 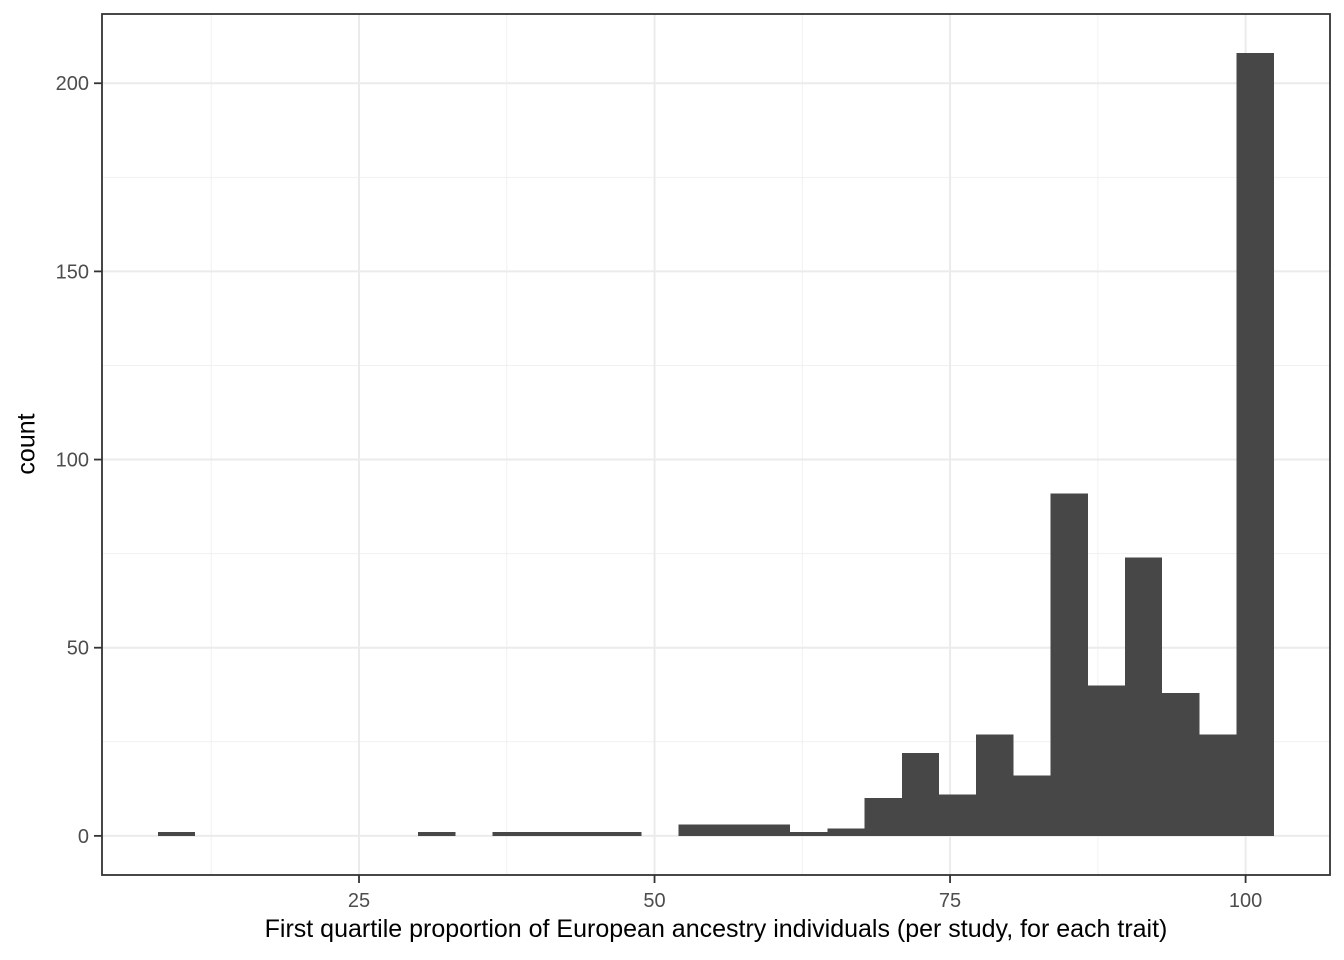 What do you see at coordinates (72, 461) in the screenshot?
I see `y-tick-label: 100` at bounding box center [72, 461].